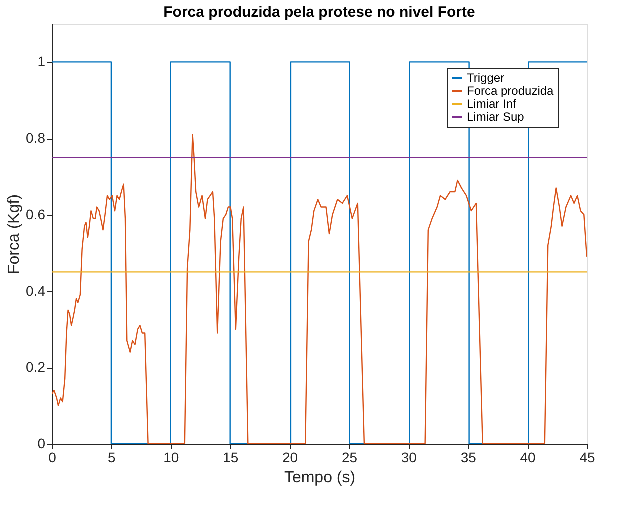  Describe the element at coordinates (112, 458) in the screenshot. I see `x-tick-label: 5` at that location.